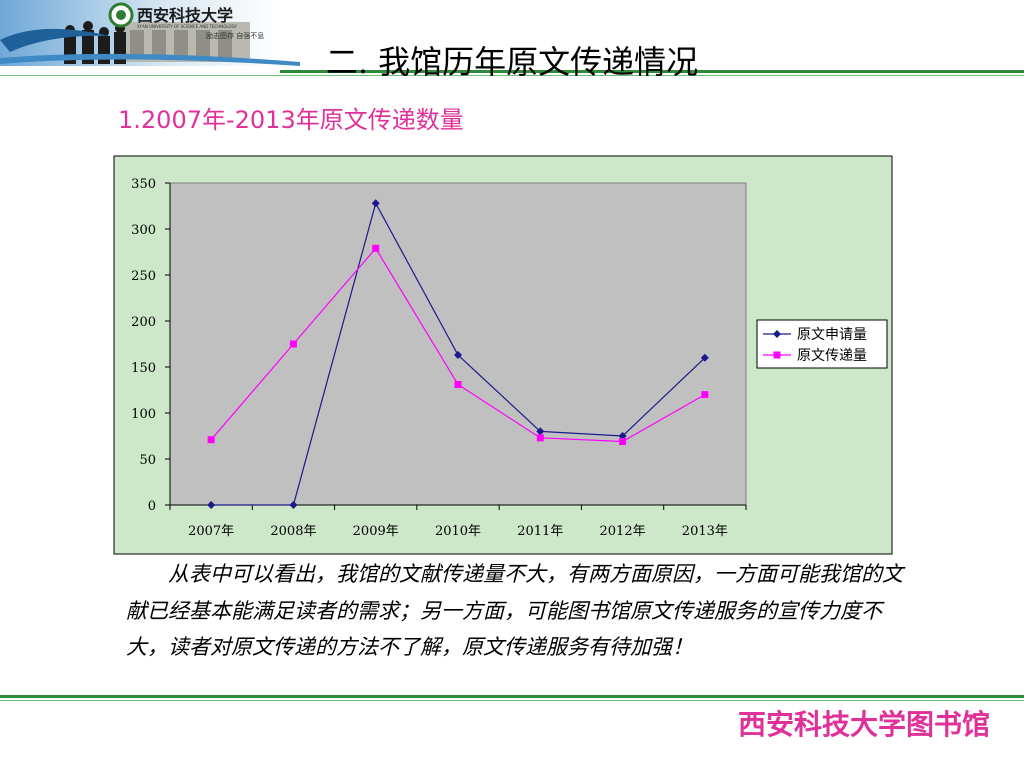 The width and height of the screenshot is (1024, 768). I want to click on y-tick-label: 100, so click(143, 414).